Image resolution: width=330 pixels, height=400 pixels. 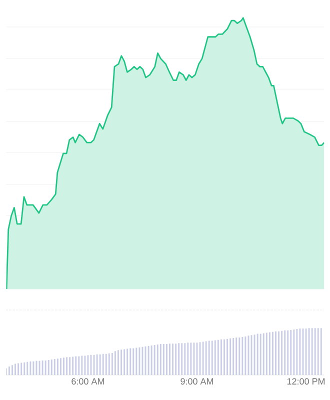 I want to click on x-tick-label: 6:00 AM, so click(x=88, y=381).